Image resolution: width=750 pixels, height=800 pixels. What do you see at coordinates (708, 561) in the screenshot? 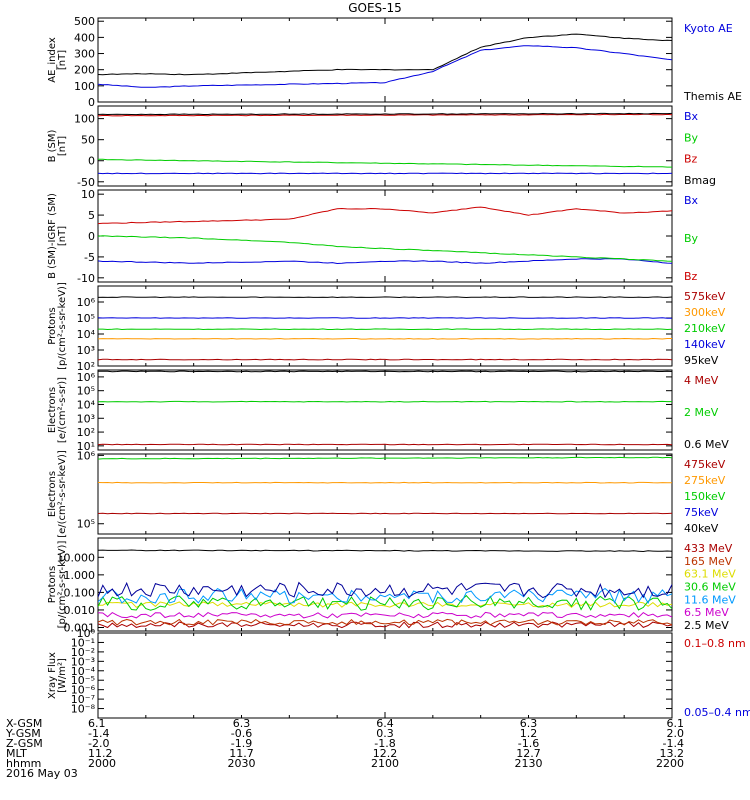
I see `legend-entry: 165 MeV` at bounding box center [708, 561].